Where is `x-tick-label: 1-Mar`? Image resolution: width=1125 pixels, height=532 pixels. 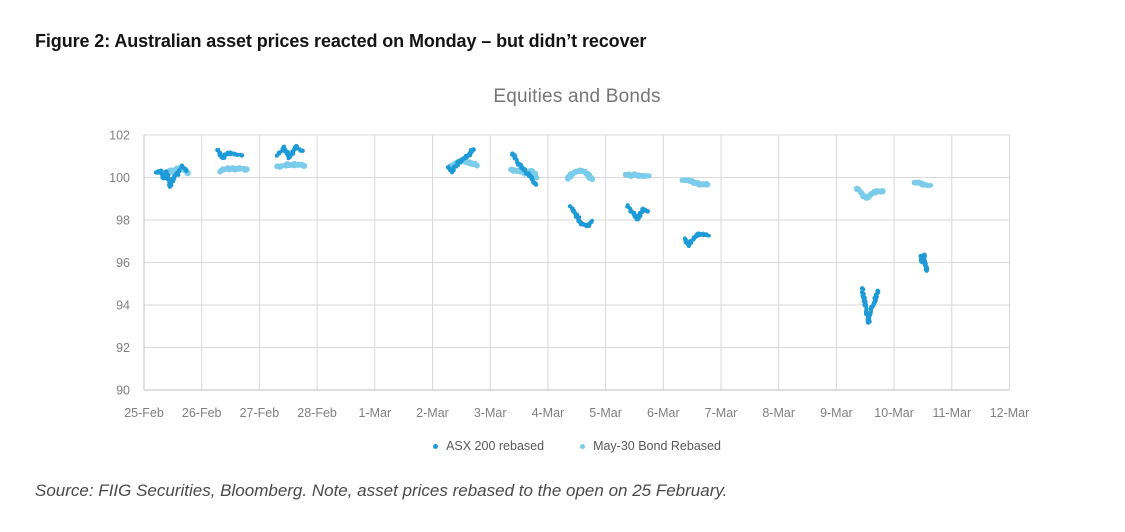
x-tick-label: 1-Mar is located at coordinates (374, 413).